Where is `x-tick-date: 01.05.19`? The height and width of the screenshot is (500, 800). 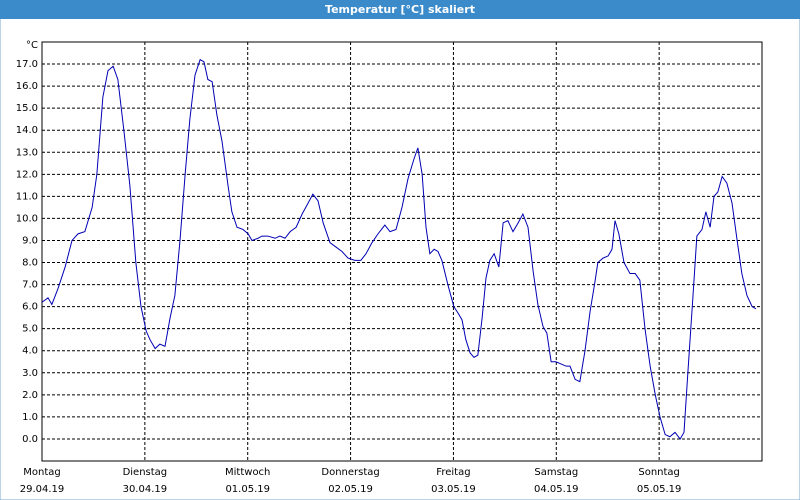
x-tick-date: 01.05.19 is located at coordinates (247, 489).